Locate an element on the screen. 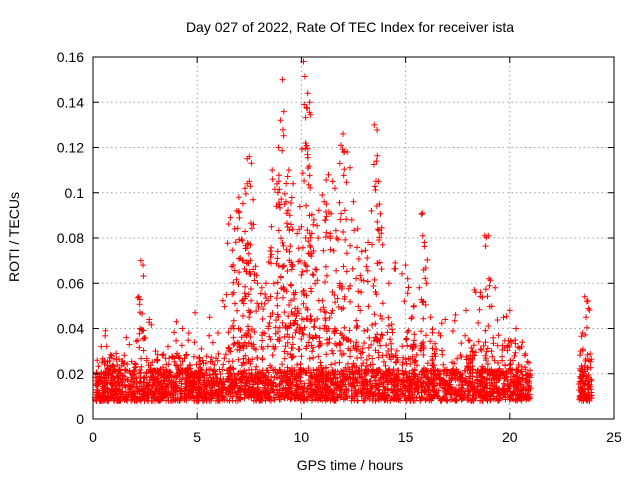 The image size is (640, 480). y-tick-label: 0.1 is located at coordinates (75, 193).